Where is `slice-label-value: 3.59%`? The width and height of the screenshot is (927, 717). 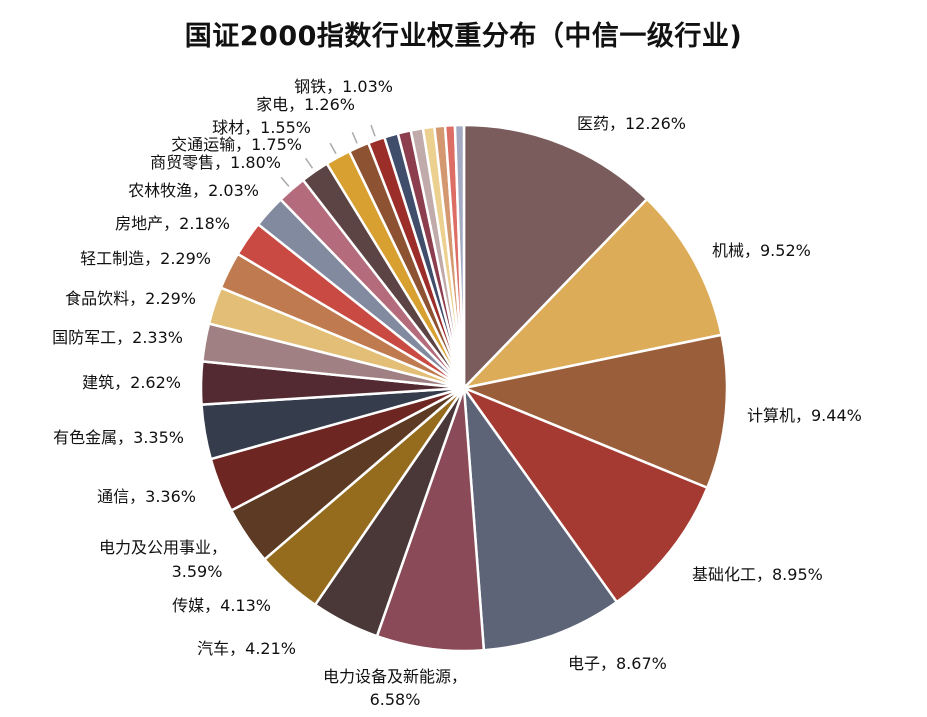 slice-label-value: 3.59% is located at coordinates (197, 571).